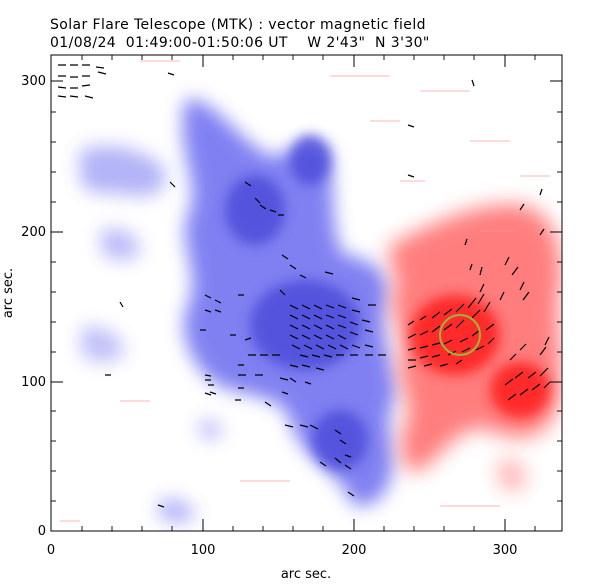  I want to click on y-tick-label: 0, so click(42, 531).